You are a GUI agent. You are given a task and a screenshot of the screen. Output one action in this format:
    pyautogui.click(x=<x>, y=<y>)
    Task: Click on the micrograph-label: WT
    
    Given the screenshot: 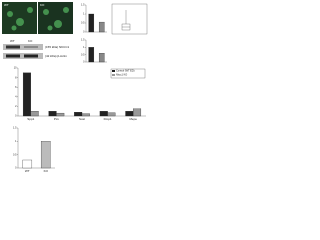 What is the action you would take?
    pyautogui.click(x=6, y=5)
    